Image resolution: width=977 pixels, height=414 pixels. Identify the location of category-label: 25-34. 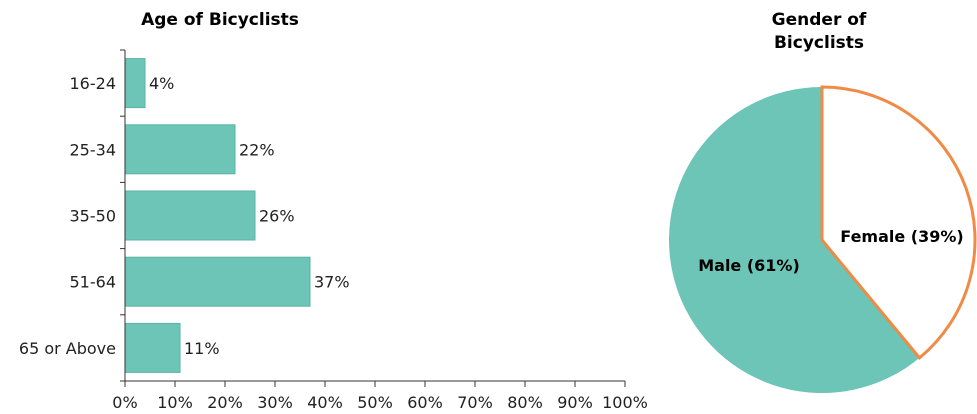
(93, 149).